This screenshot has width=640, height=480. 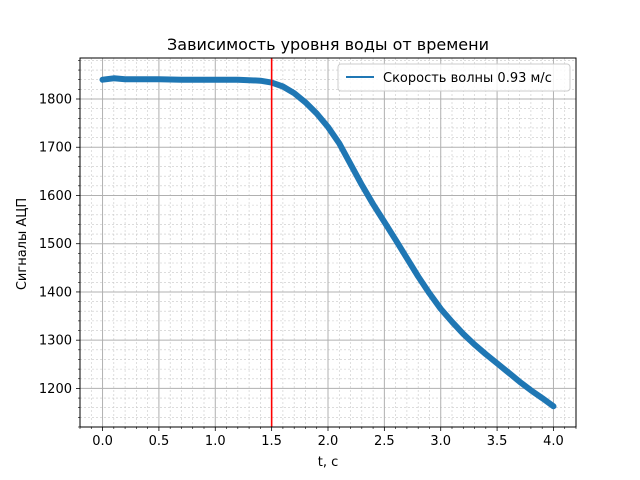 I want to click on y-tick-label: 1500, so click(x=55, y=244).